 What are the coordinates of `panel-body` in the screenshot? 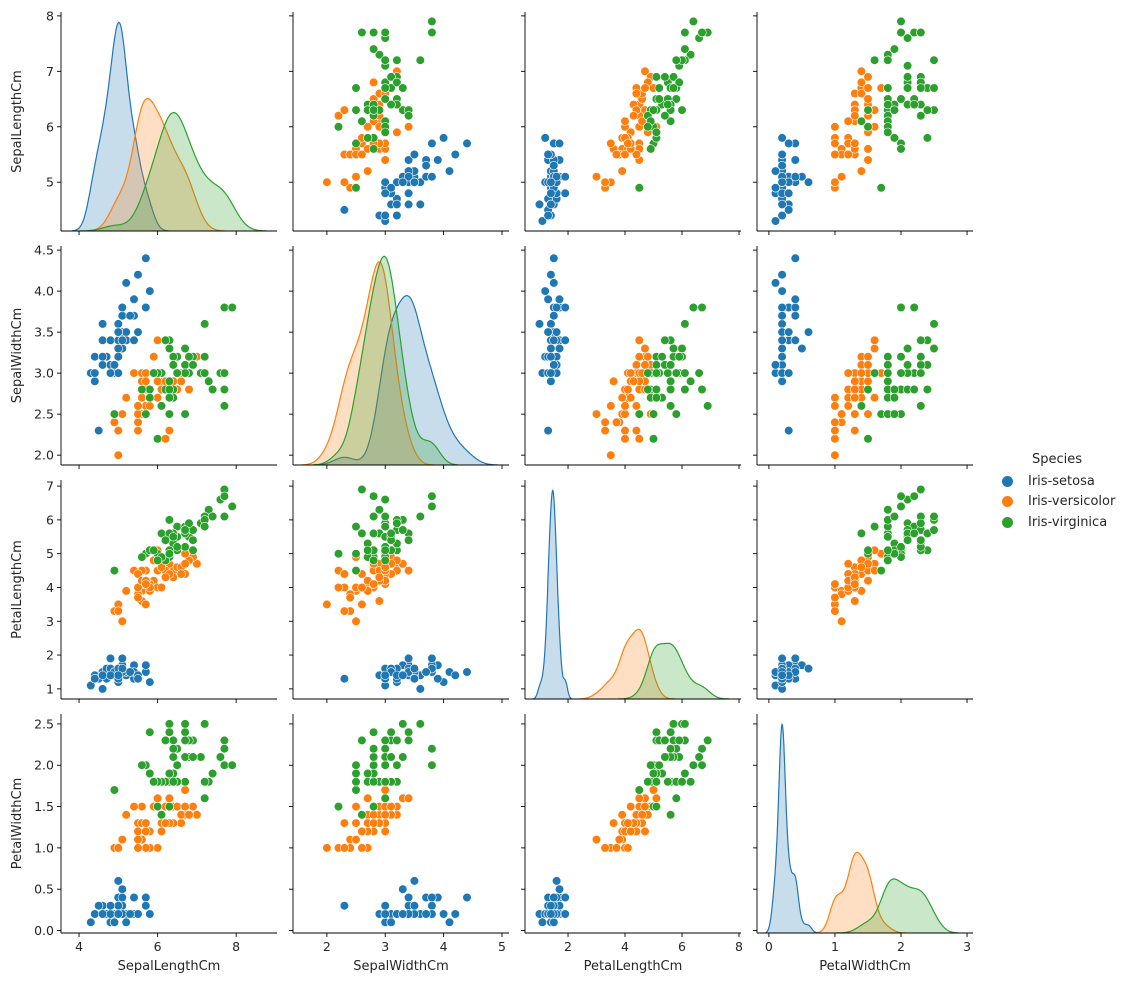 It's located at (399, 360).